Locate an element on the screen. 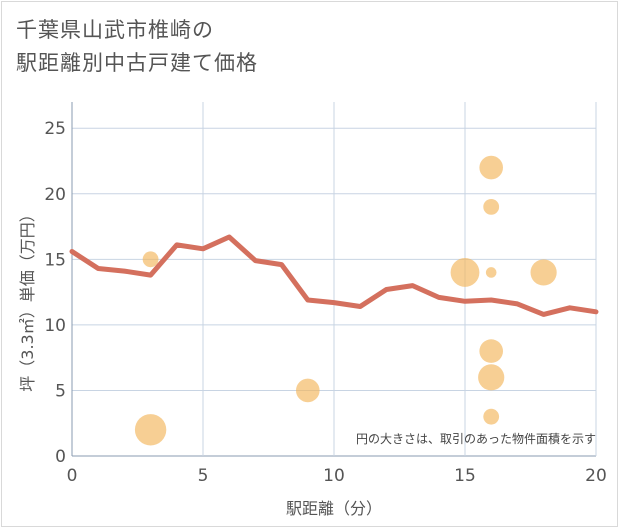 The width and height of the screenshot is (621, 530). bubble-size-note: 円の大きさは、取引のあった物件面積を示す is located at coordinates (476, 438).